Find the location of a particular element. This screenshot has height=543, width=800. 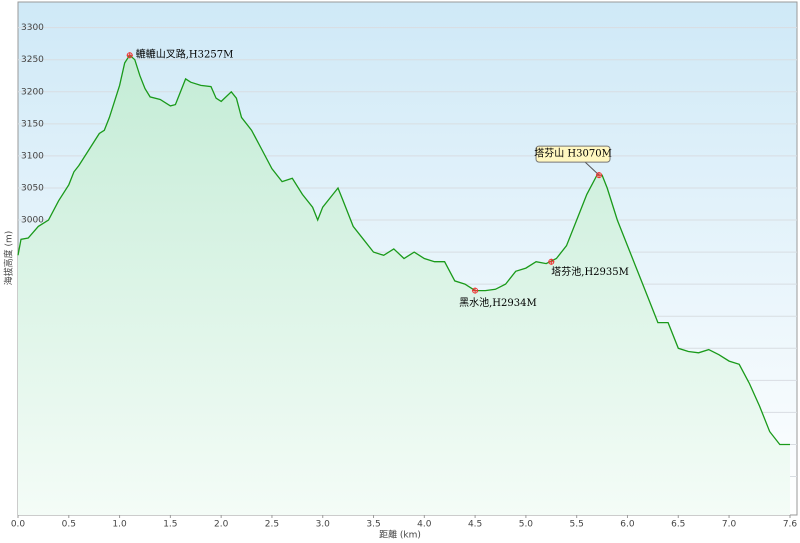

annotation: 塔芬山 H3070M is located at coordinates (573, 153).